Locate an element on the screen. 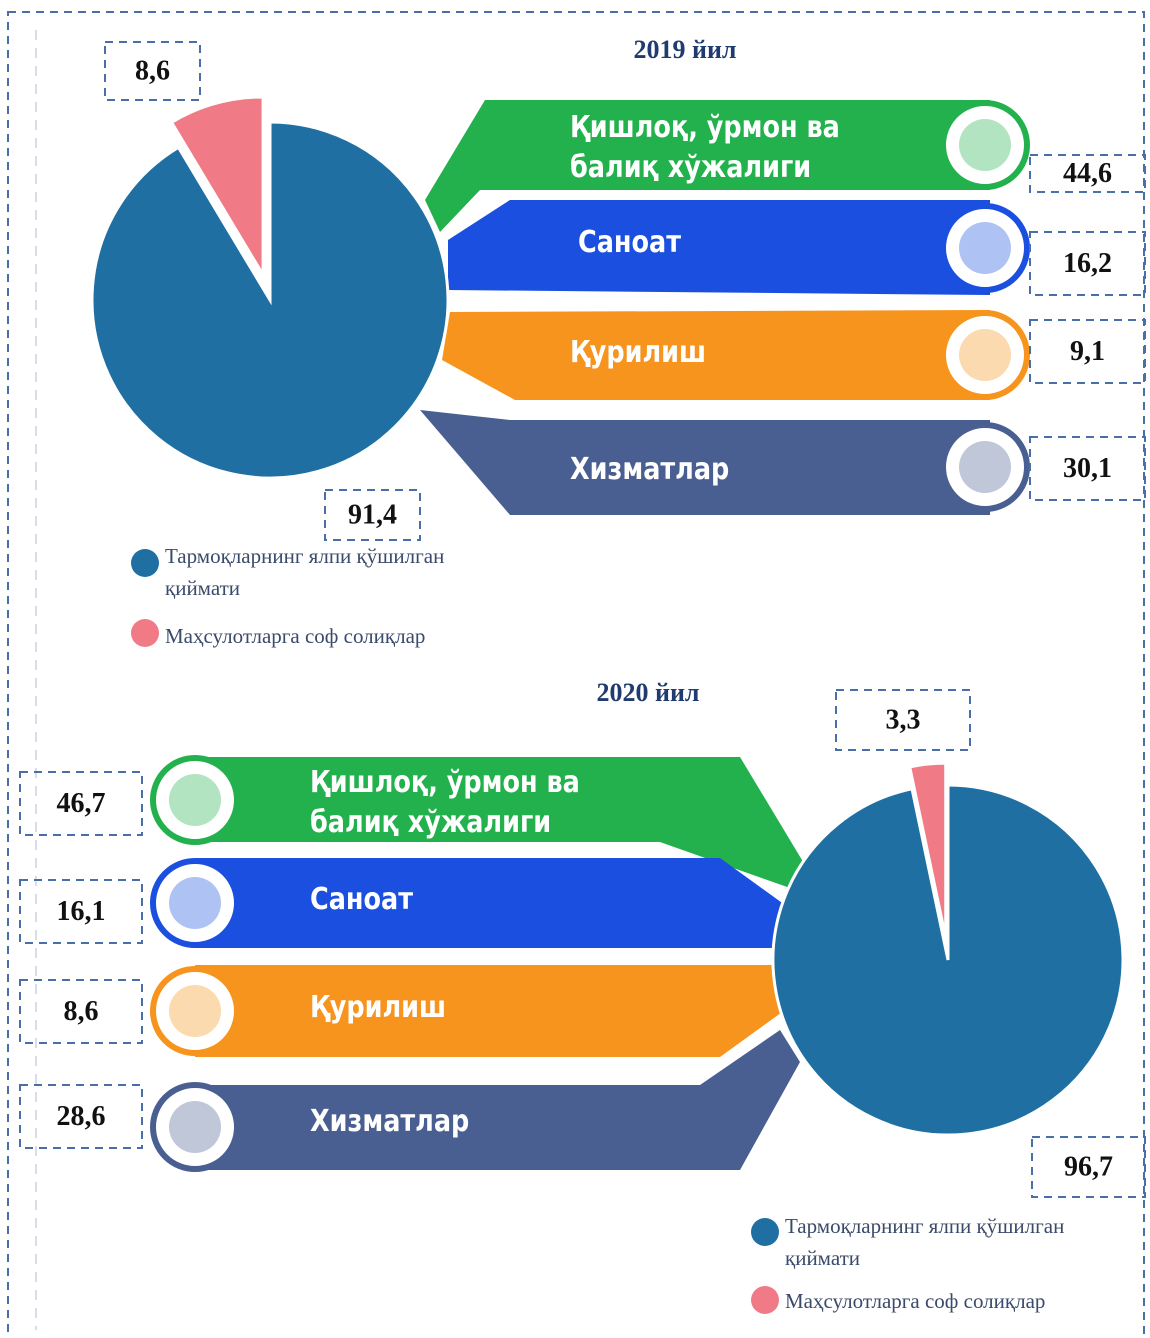 This screenshot has height=1338, width=1150. sector-value: 9,1 is located at coordinates (1087, 351).